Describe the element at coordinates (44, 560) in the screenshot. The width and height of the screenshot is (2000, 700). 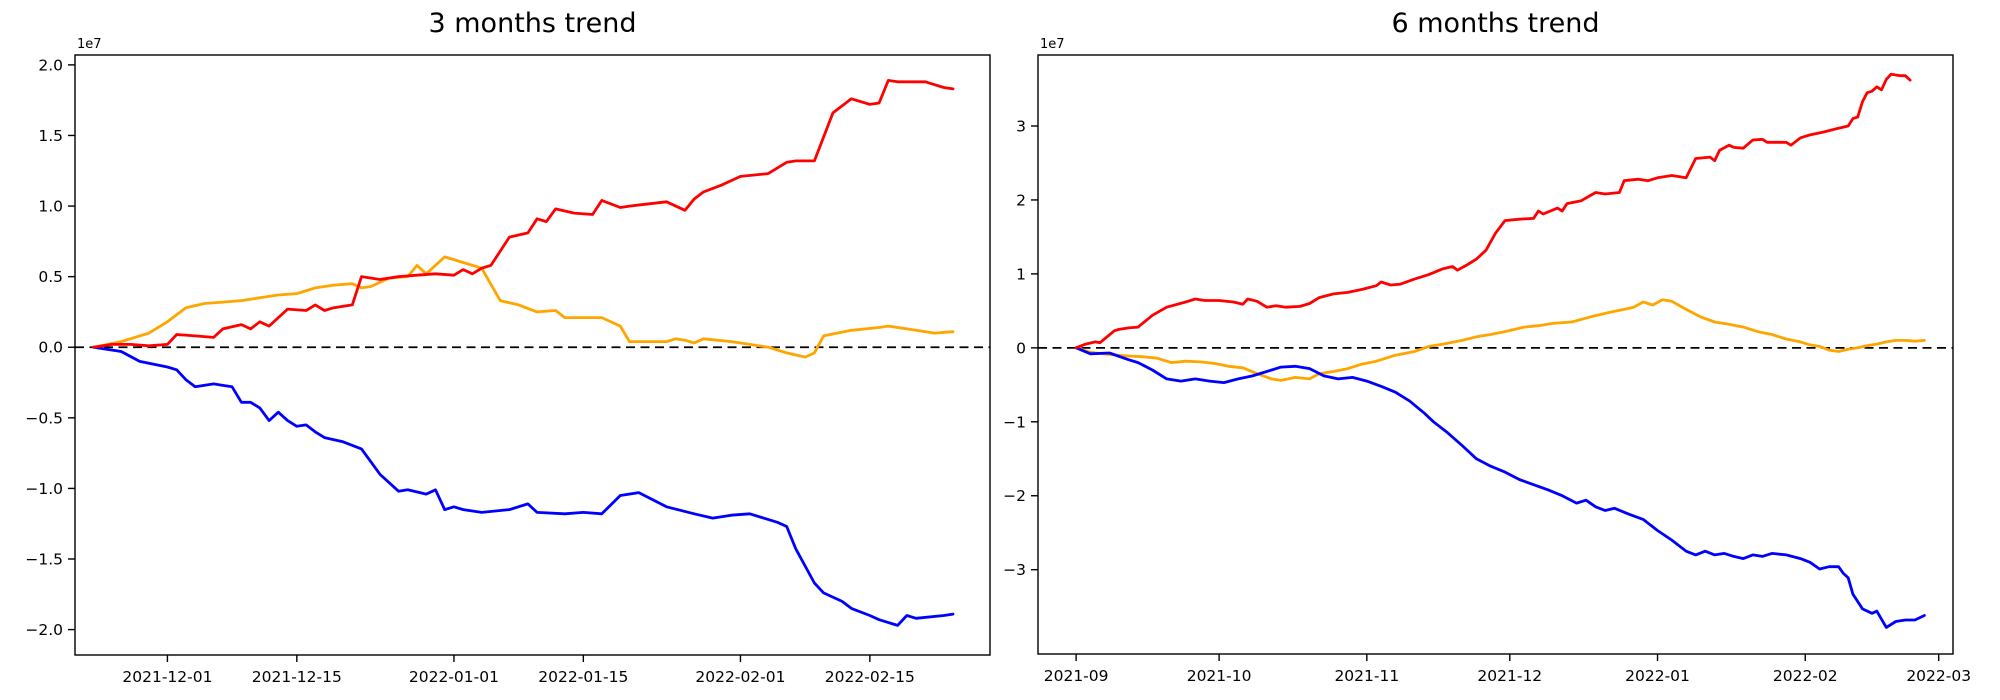
I see `y-tick-label: −1.5` at that location.